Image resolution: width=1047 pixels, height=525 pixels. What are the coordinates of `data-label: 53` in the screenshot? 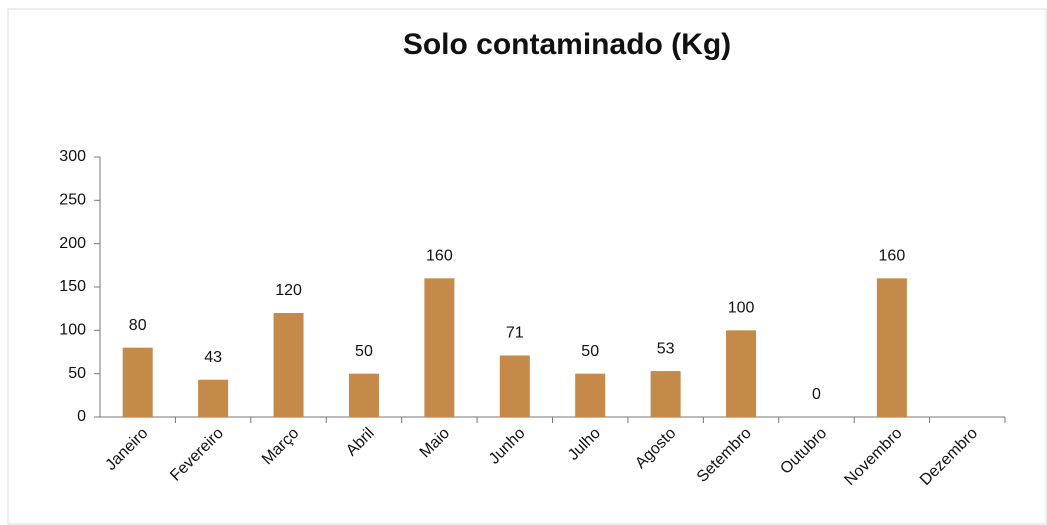 It's located at (666, 348).